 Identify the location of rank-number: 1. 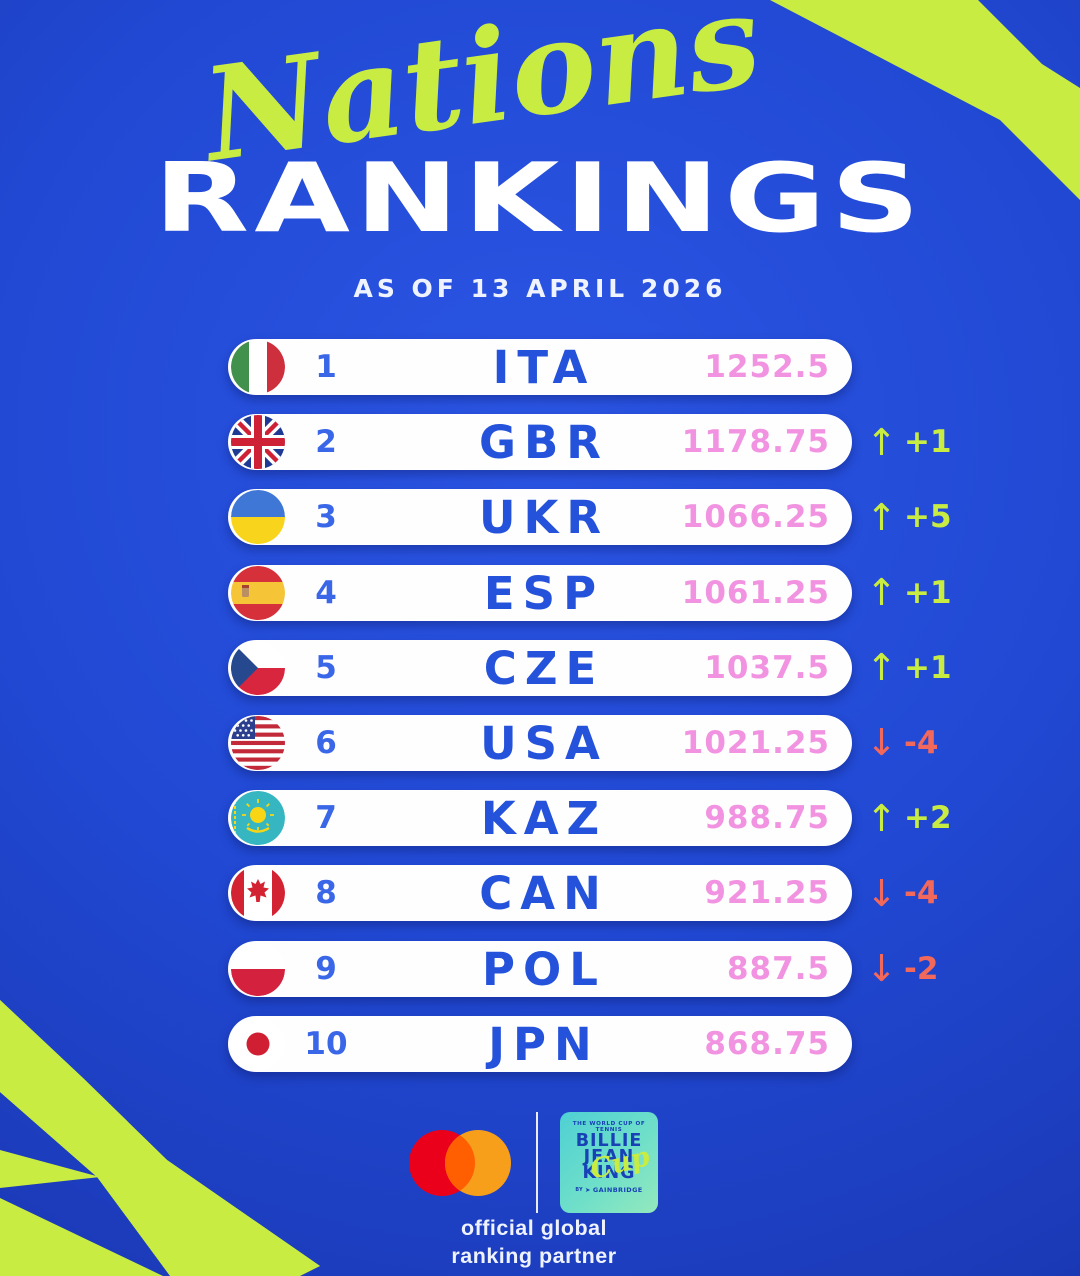
(326, 367).